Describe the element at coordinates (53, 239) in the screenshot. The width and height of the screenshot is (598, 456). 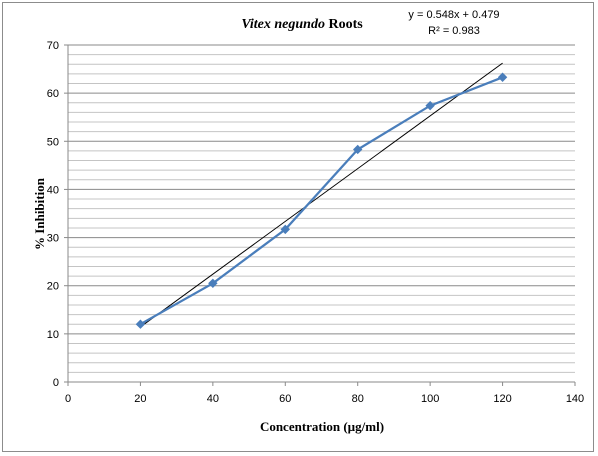
I see `y-tick-label: 30` at that location.